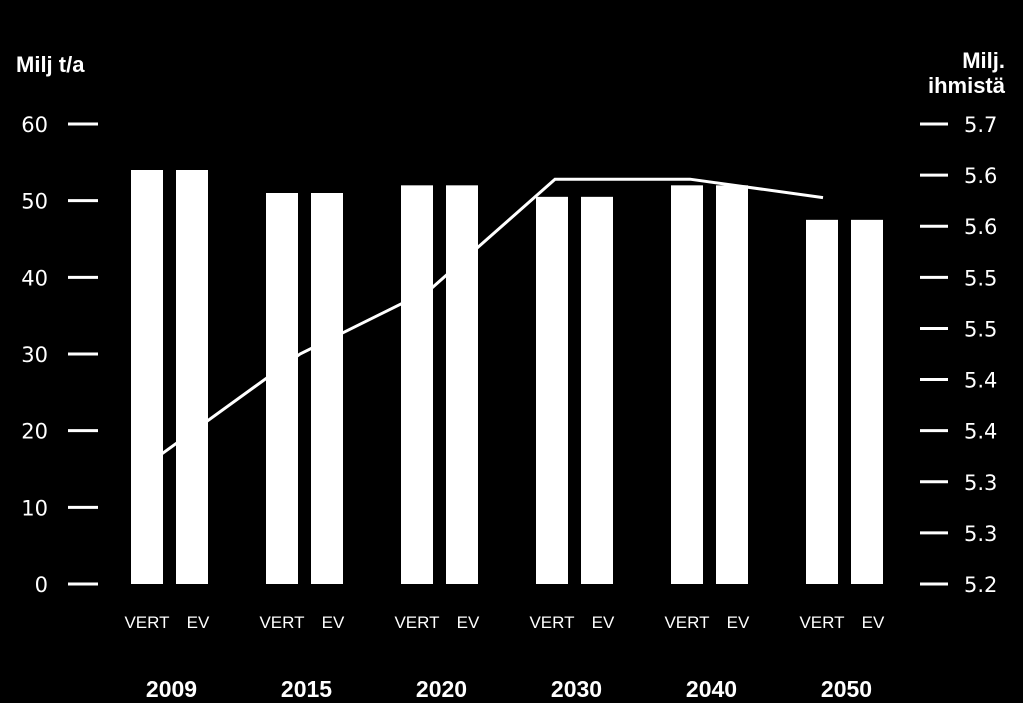 The height and width of the screenshot is (703, 1023). What do you see at coordinates (34, 202) in the screenshot?
I see `left-tick-label: 50` at bounding box center [34, 202].